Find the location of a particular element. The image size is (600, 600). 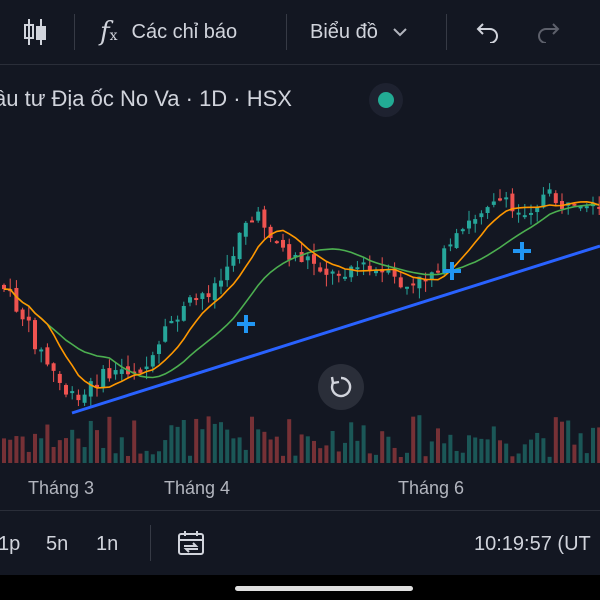

rotate-icon is located at coordinates (341, 387).